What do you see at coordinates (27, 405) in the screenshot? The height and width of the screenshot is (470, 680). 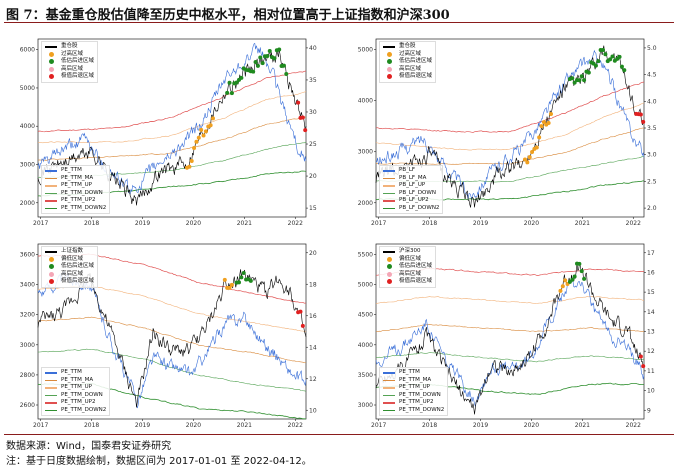 I see `y-left-tick-label: 2600` at bounding box center [27, 405].